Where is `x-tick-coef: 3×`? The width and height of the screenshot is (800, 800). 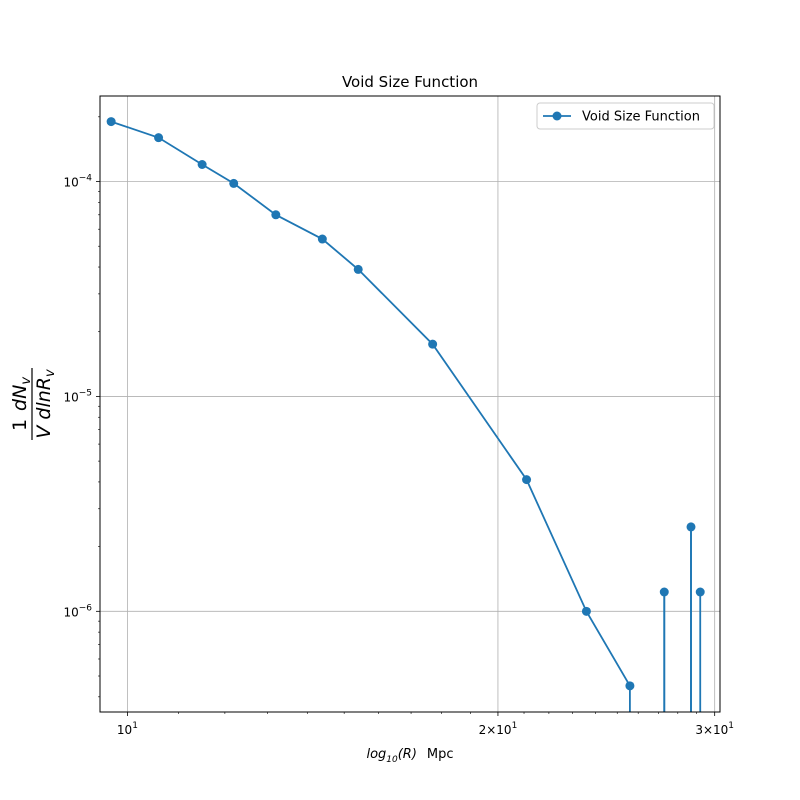
x-tick-coef: 3× is located at coordinates (704, 730).